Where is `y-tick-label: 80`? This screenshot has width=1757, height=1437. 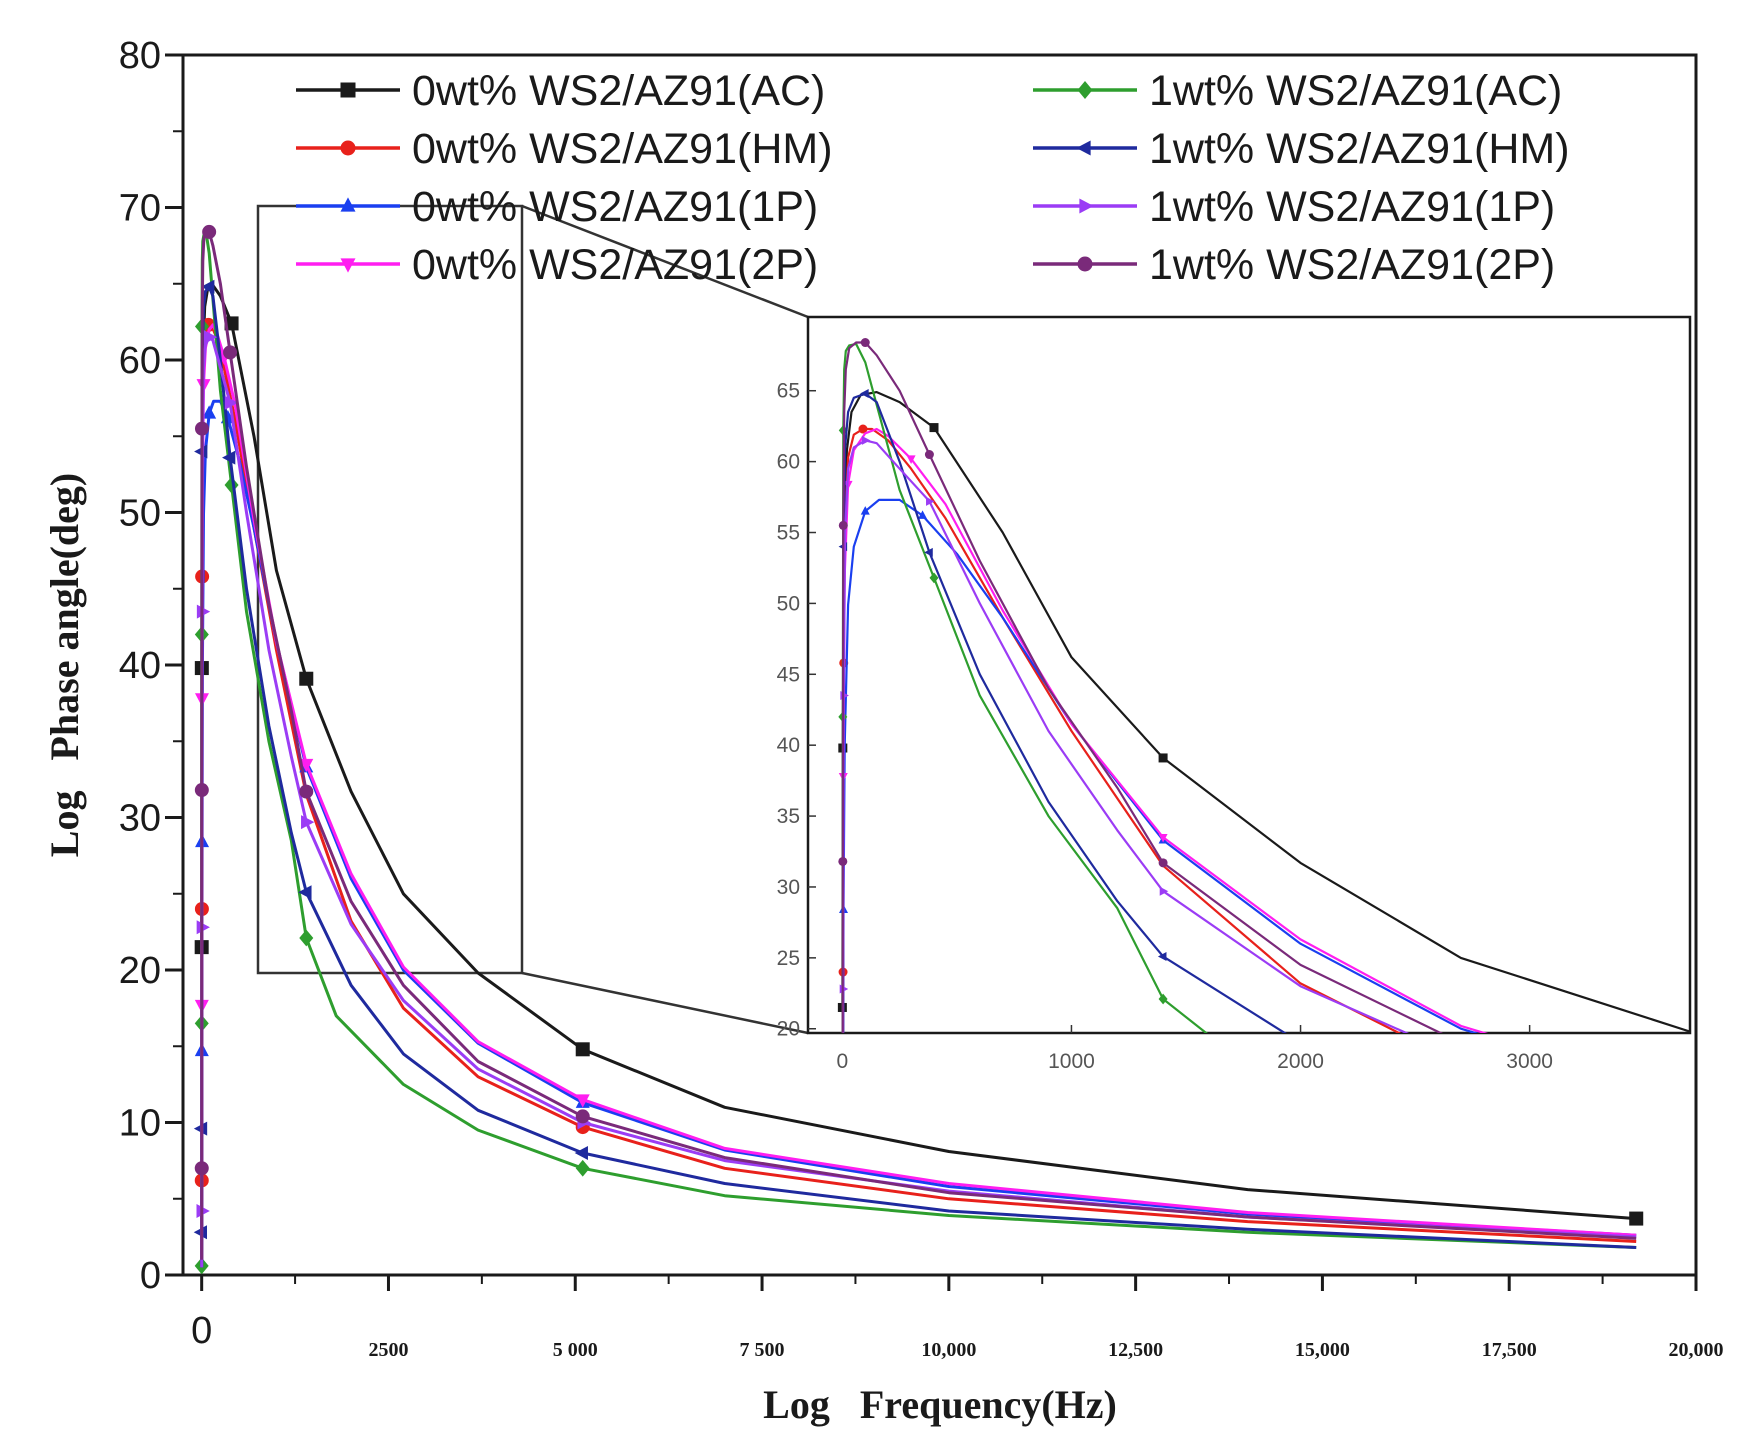 y-tick-label: 80 is located at coordinates (140, 56).